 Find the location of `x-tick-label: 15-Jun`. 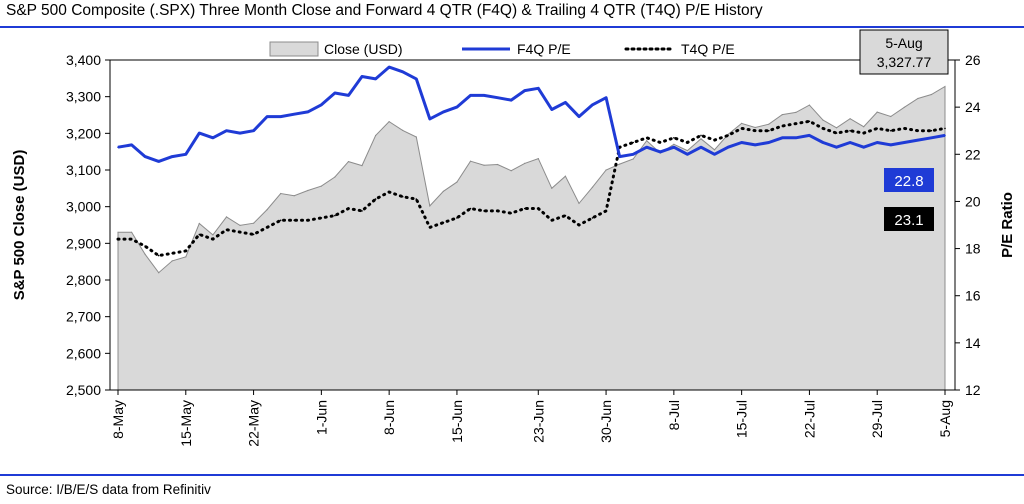

x-tick-label: 15-Jun is located at coordinates (457, 421).